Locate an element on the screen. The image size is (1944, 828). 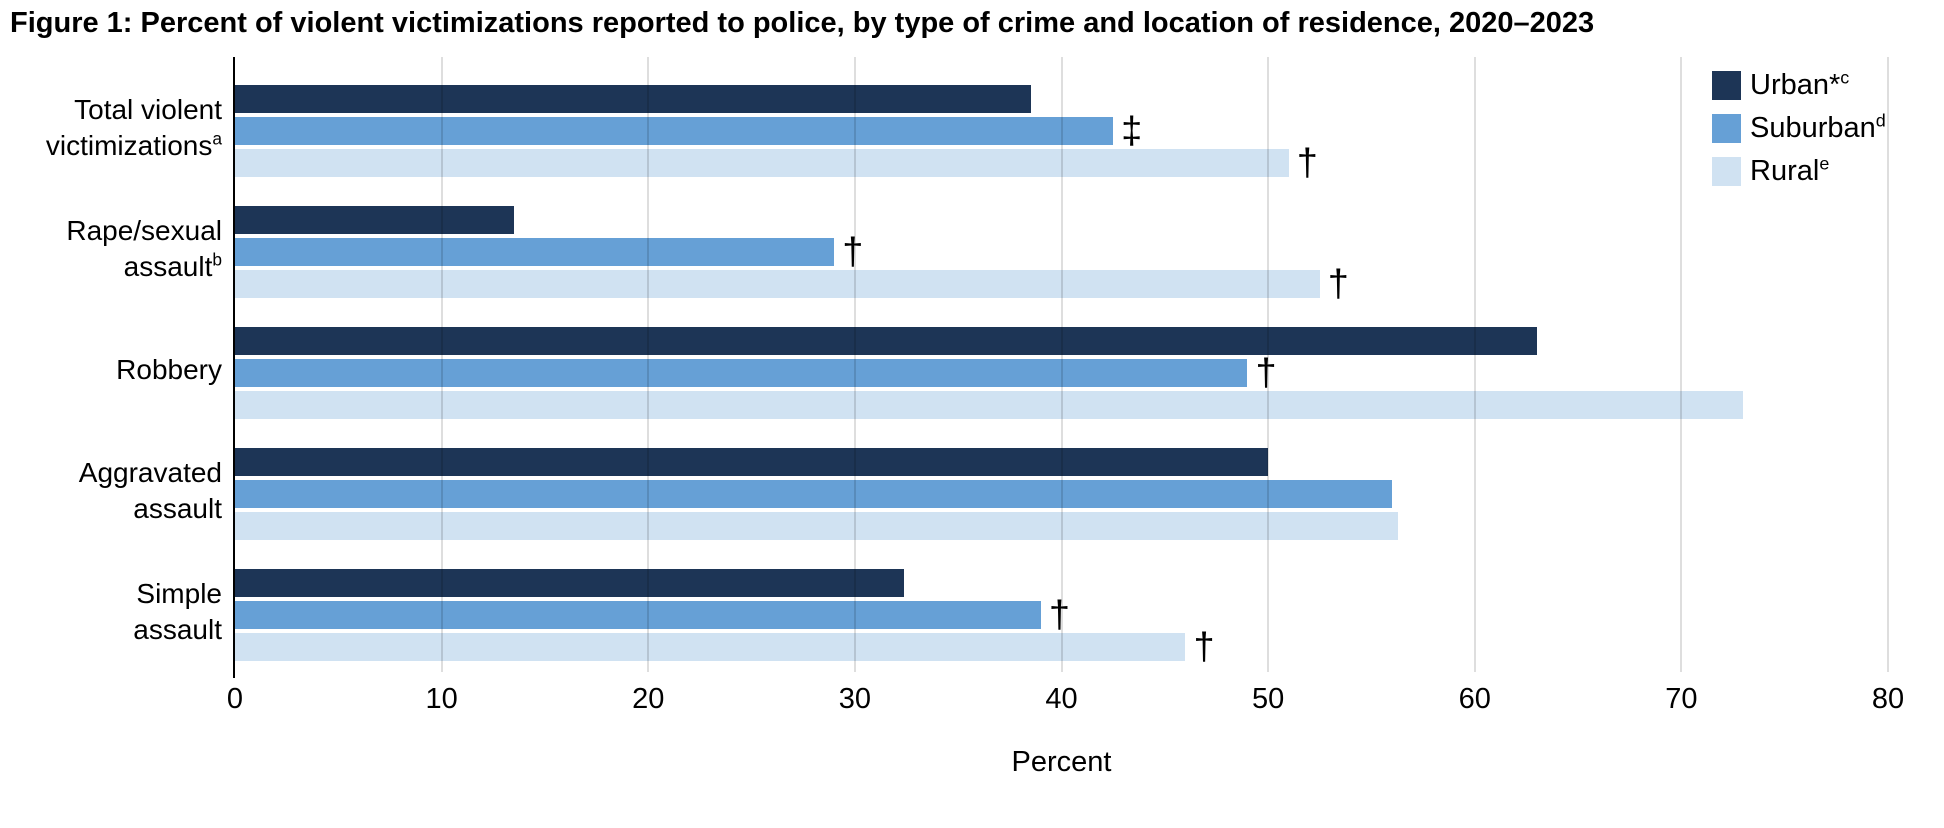
x-axis-title: Percent is located at coordinates (1061, 762).